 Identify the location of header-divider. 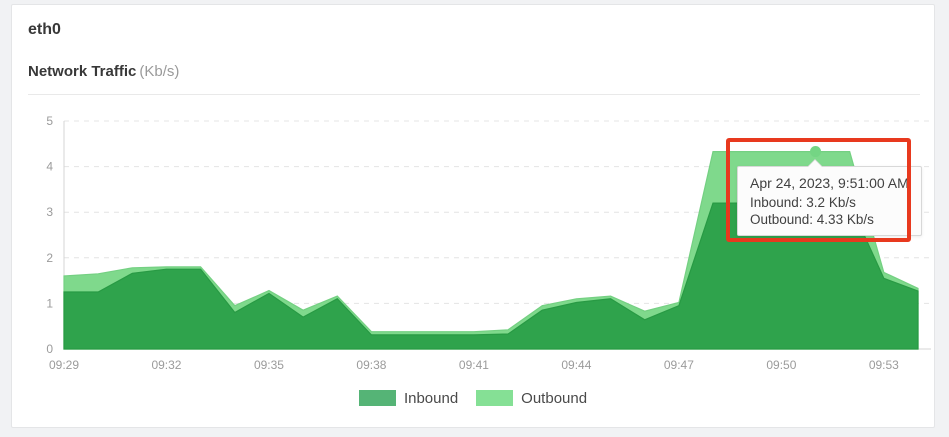
(474, 94).